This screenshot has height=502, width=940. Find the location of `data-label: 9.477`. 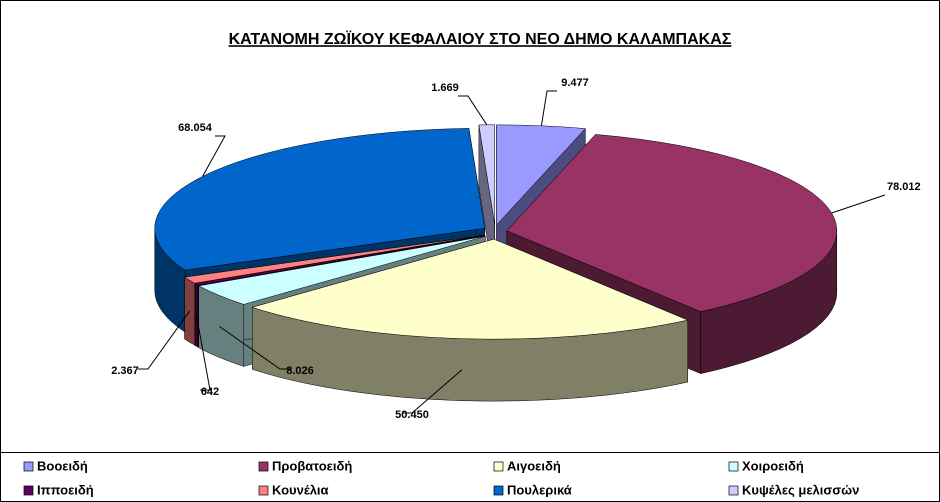

data-label: 9.477 is located at coordinates (575, 83).